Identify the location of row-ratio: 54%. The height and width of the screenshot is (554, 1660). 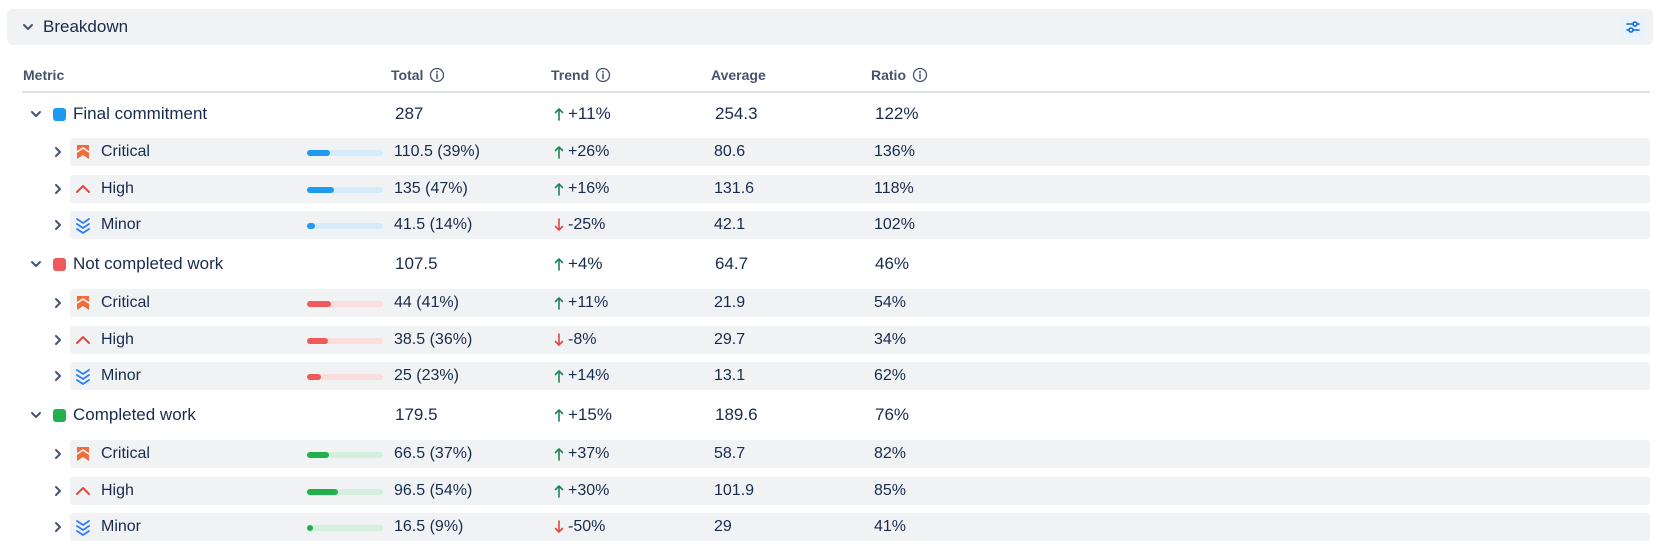
(890, 302).